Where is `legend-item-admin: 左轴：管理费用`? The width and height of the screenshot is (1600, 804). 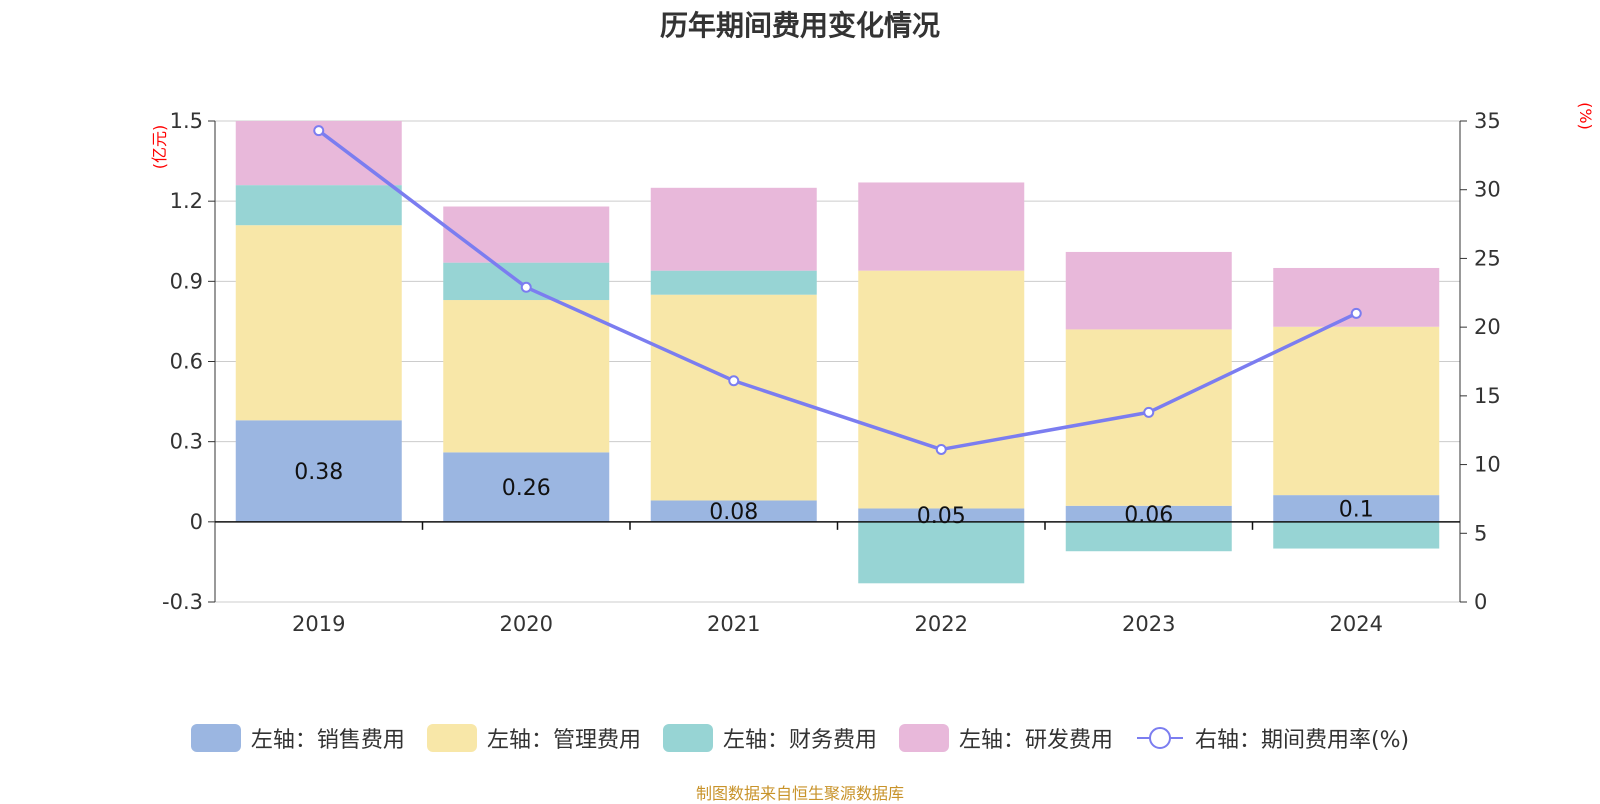 legend-item-admin: 左轴：管理费用 is located at coordinates (533, 738).